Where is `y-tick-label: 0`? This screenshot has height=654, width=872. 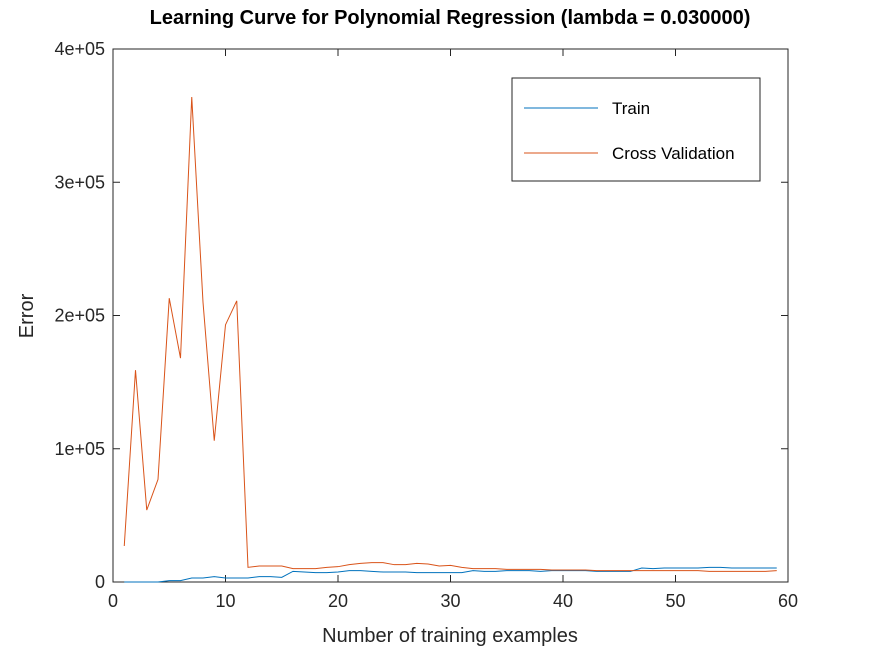 y-tick-label: 0 is located at coordinates (100, 582).